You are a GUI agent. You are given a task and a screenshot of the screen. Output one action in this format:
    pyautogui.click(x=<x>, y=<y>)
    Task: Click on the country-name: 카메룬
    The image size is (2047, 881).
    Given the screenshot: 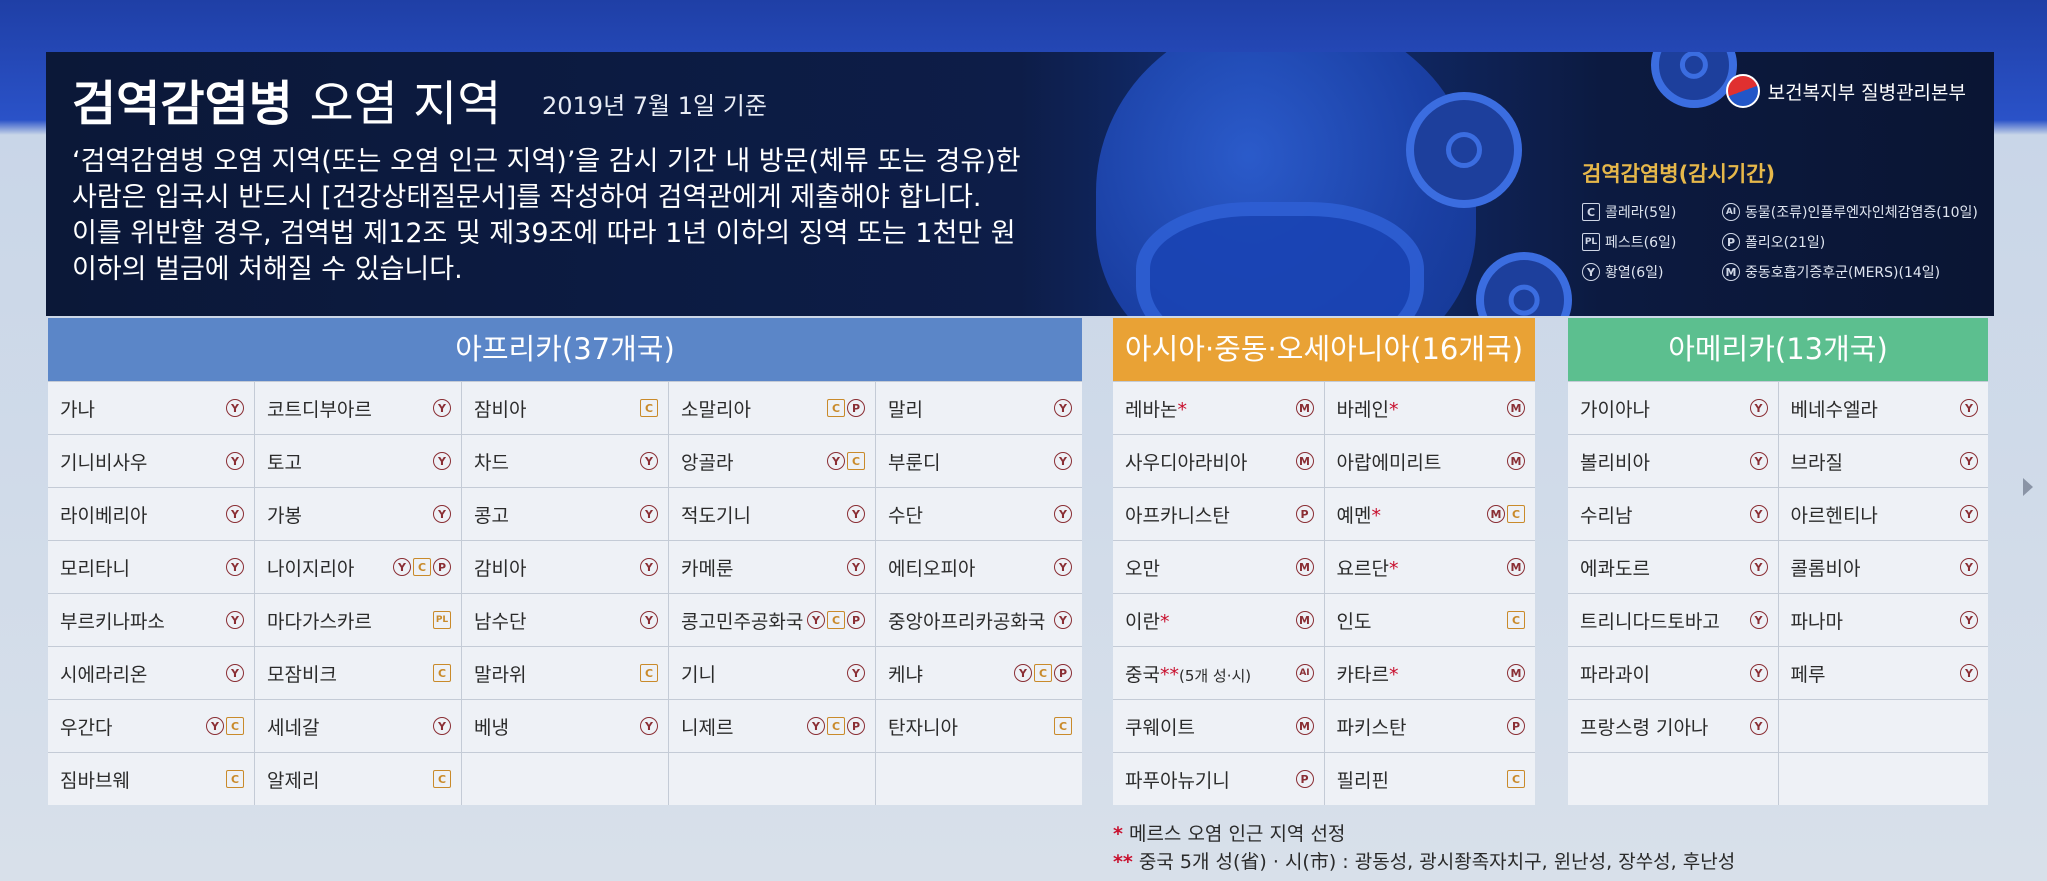 What is the action you would take?
    pyautogui.click(x=707, y=568)
    